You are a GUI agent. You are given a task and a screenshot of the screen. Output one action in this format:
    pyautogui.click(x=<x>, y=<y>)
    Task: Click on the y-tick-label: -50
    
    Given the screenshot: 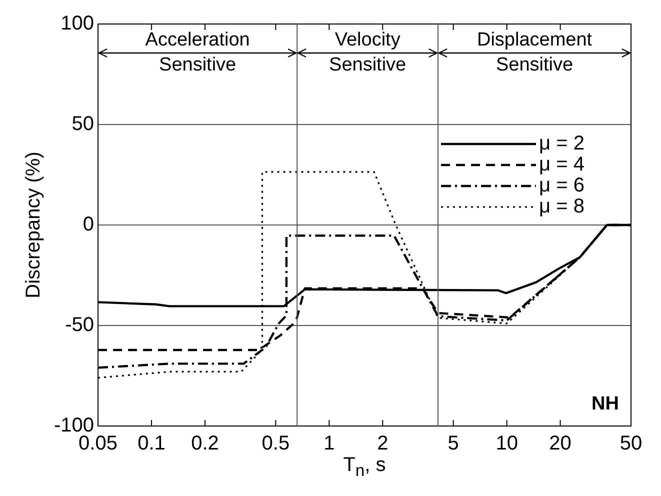 What is the action you would take?
    pyautogui.click(x=79, y=325)
    